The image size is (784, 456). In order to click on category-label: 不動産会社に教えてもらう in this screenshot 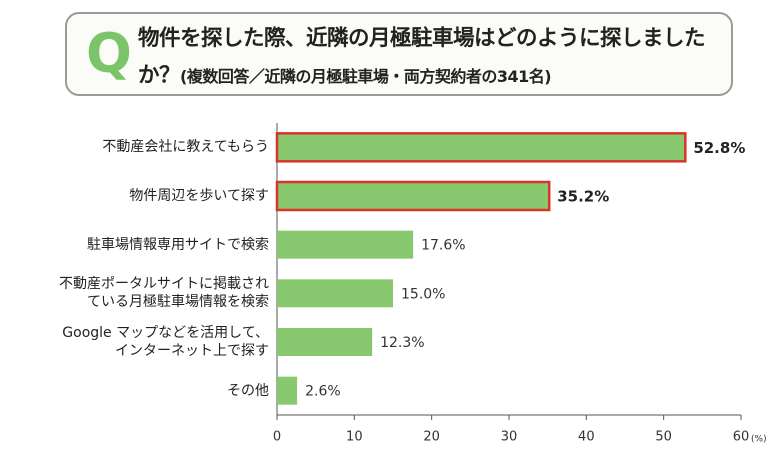, I will do `click(185, 147)`.